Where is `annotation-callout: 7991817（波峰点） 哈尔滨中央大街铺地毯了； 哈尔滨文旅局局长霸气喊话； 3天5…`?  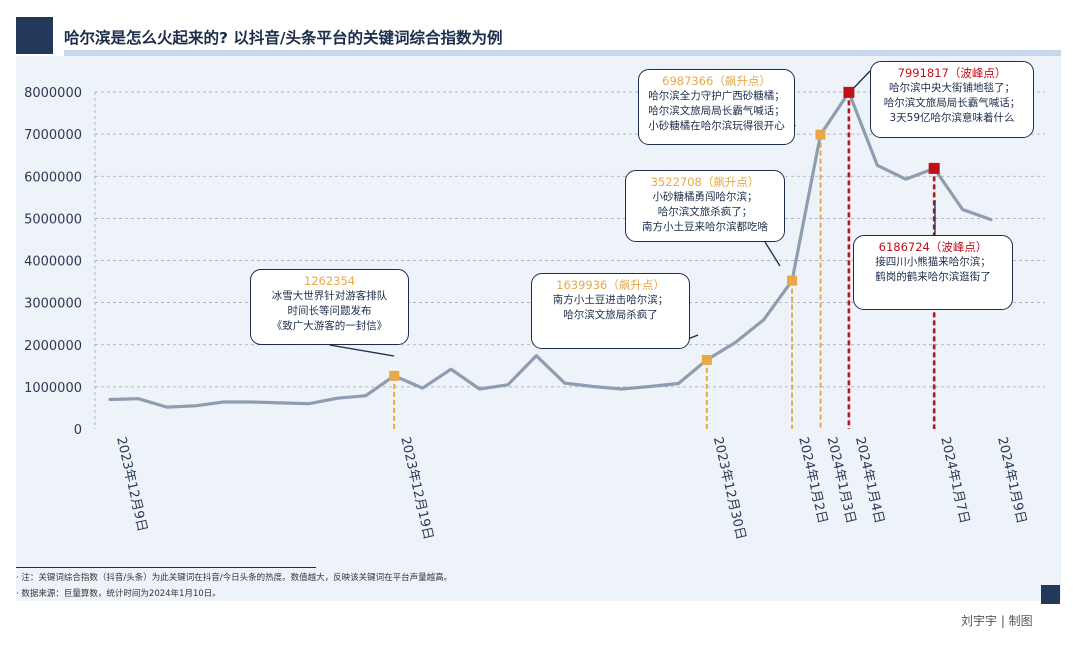 annotation-callout: 7991817（波峰点） 哈尔滨中央大街铺地毯了； 哈尔滨文旅局局长霸气喊话； 3天5… is located at coordinates (952, 99).